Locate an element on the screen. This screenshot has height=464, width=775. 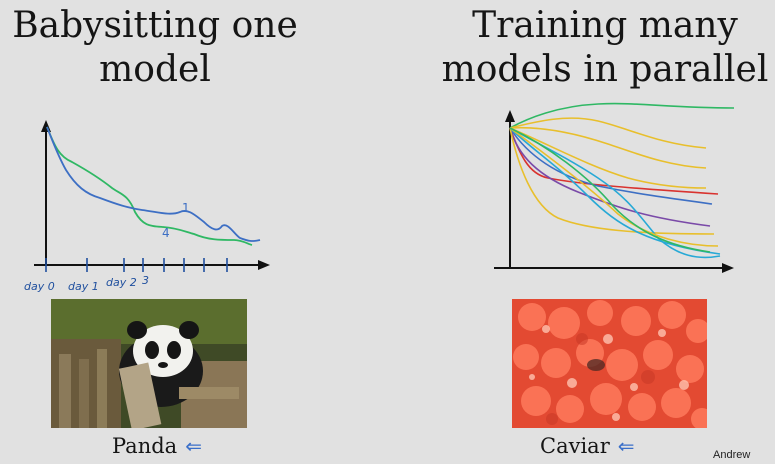
caviar-caption-text: Caviar is located at coordinates (575, 446).